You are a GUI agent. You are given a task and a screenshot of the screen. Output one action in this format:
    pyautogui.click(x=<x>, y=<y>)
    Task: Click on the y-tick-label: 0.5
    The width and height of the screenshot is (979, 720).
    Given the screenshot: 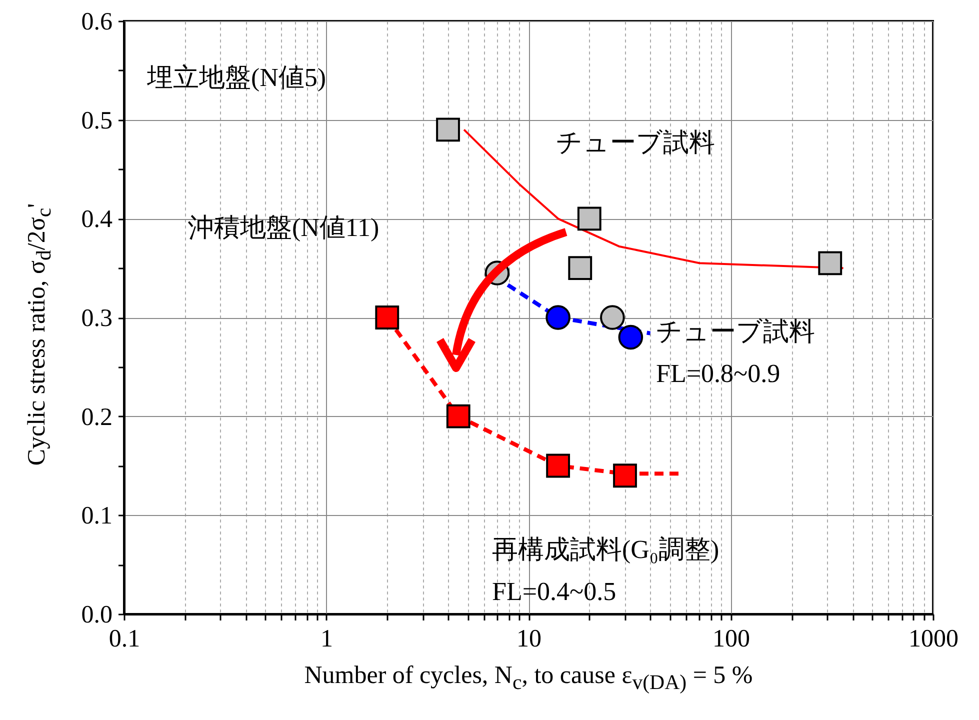 What is the action you would take?
    pyautogui.click(x=96, y=120)
    